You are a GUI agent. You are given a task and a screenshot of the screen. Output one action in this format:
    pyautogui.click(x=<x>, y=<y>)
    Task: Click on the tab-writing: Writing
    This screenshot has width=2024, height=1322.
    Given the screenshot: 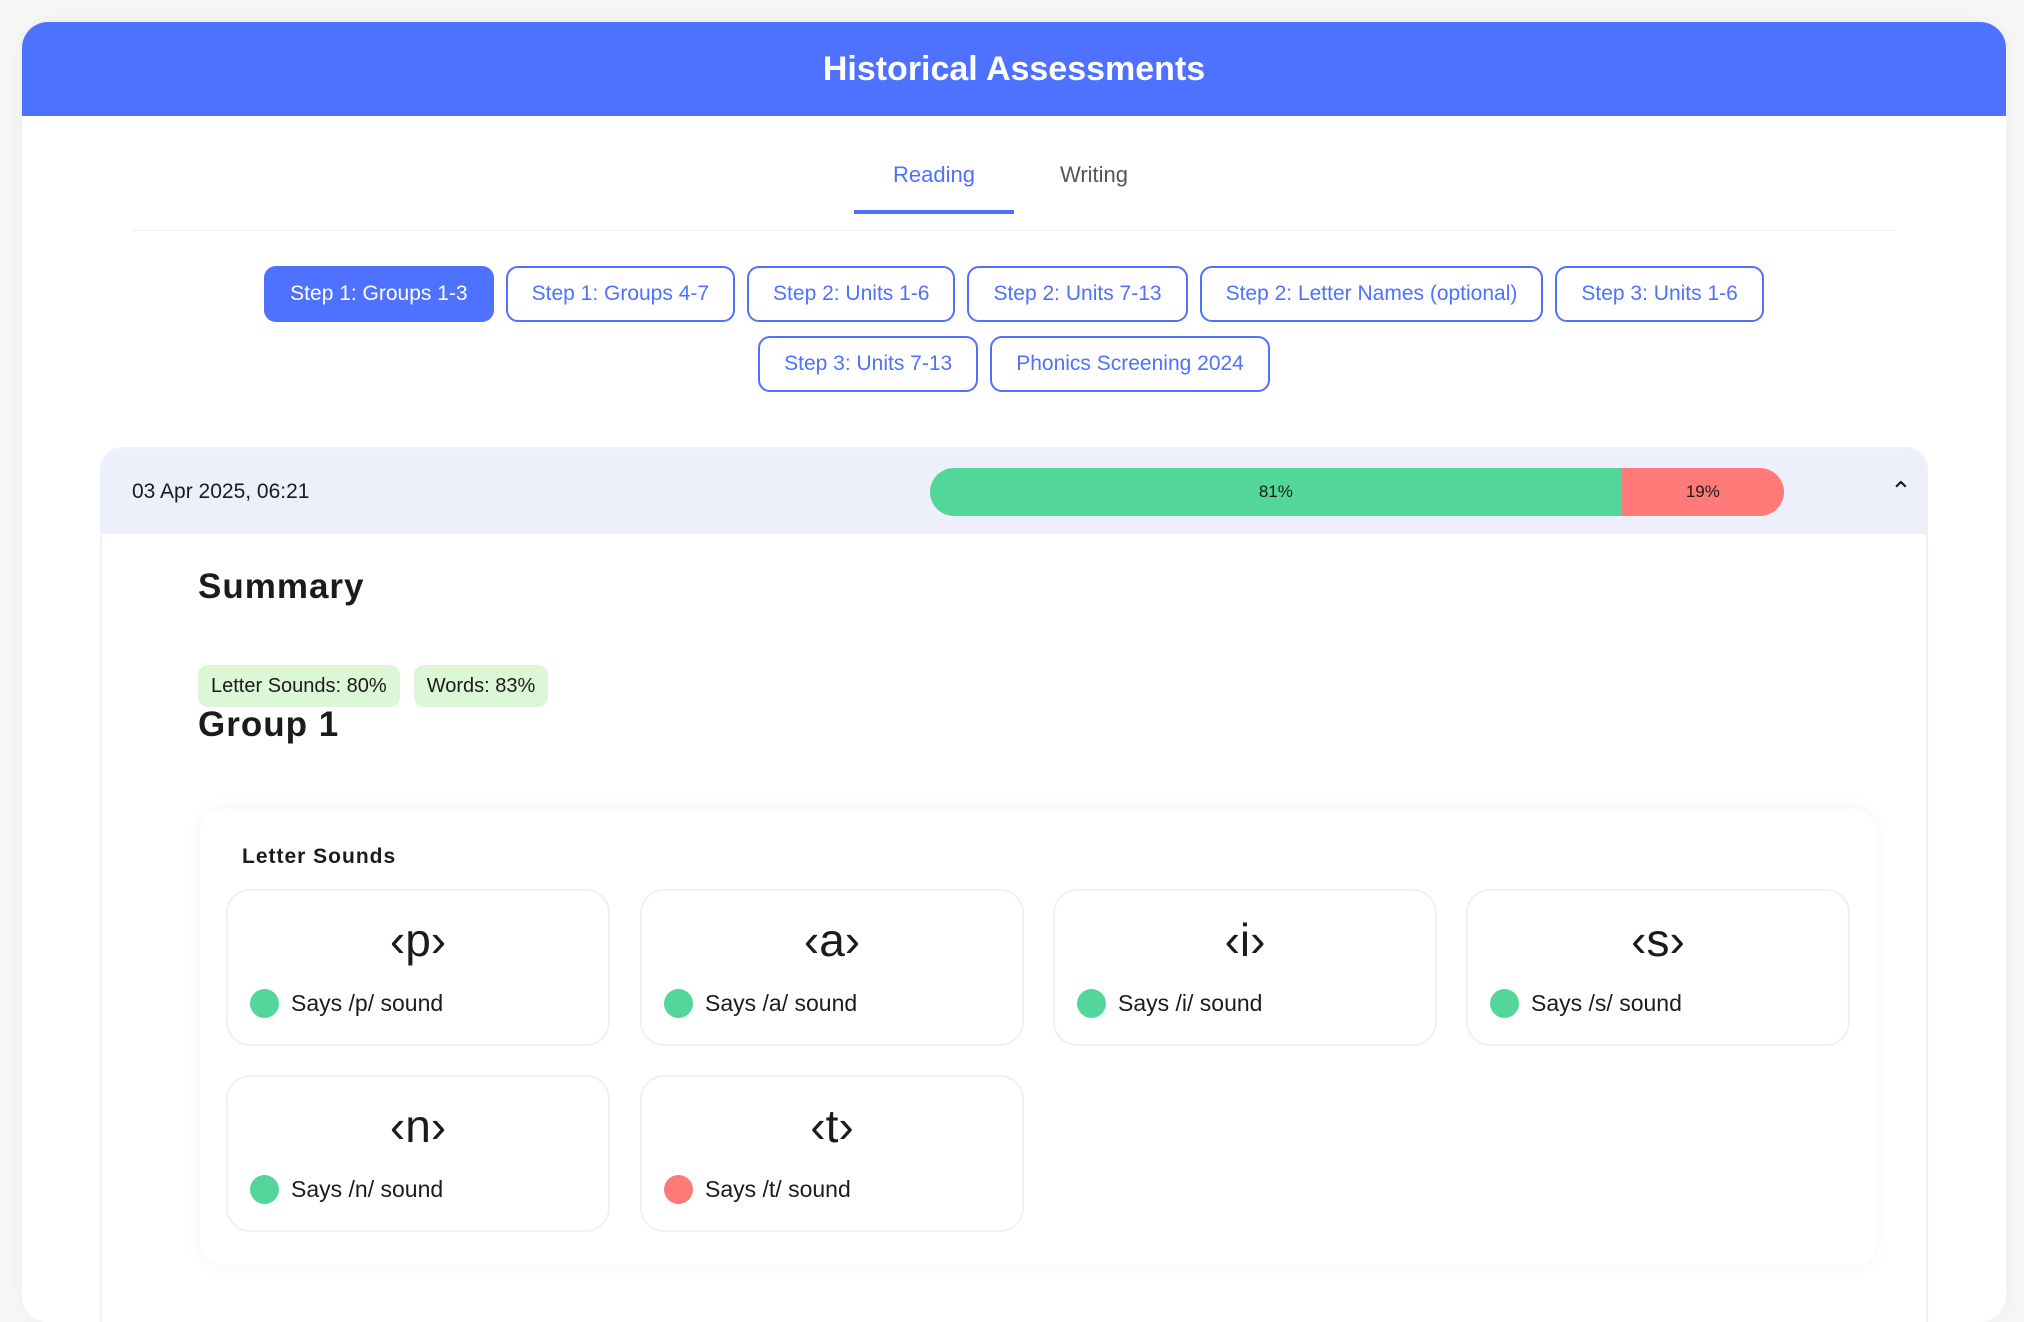 What is the action you would take?
    pyautogui.click(x=1094, y=174)
    